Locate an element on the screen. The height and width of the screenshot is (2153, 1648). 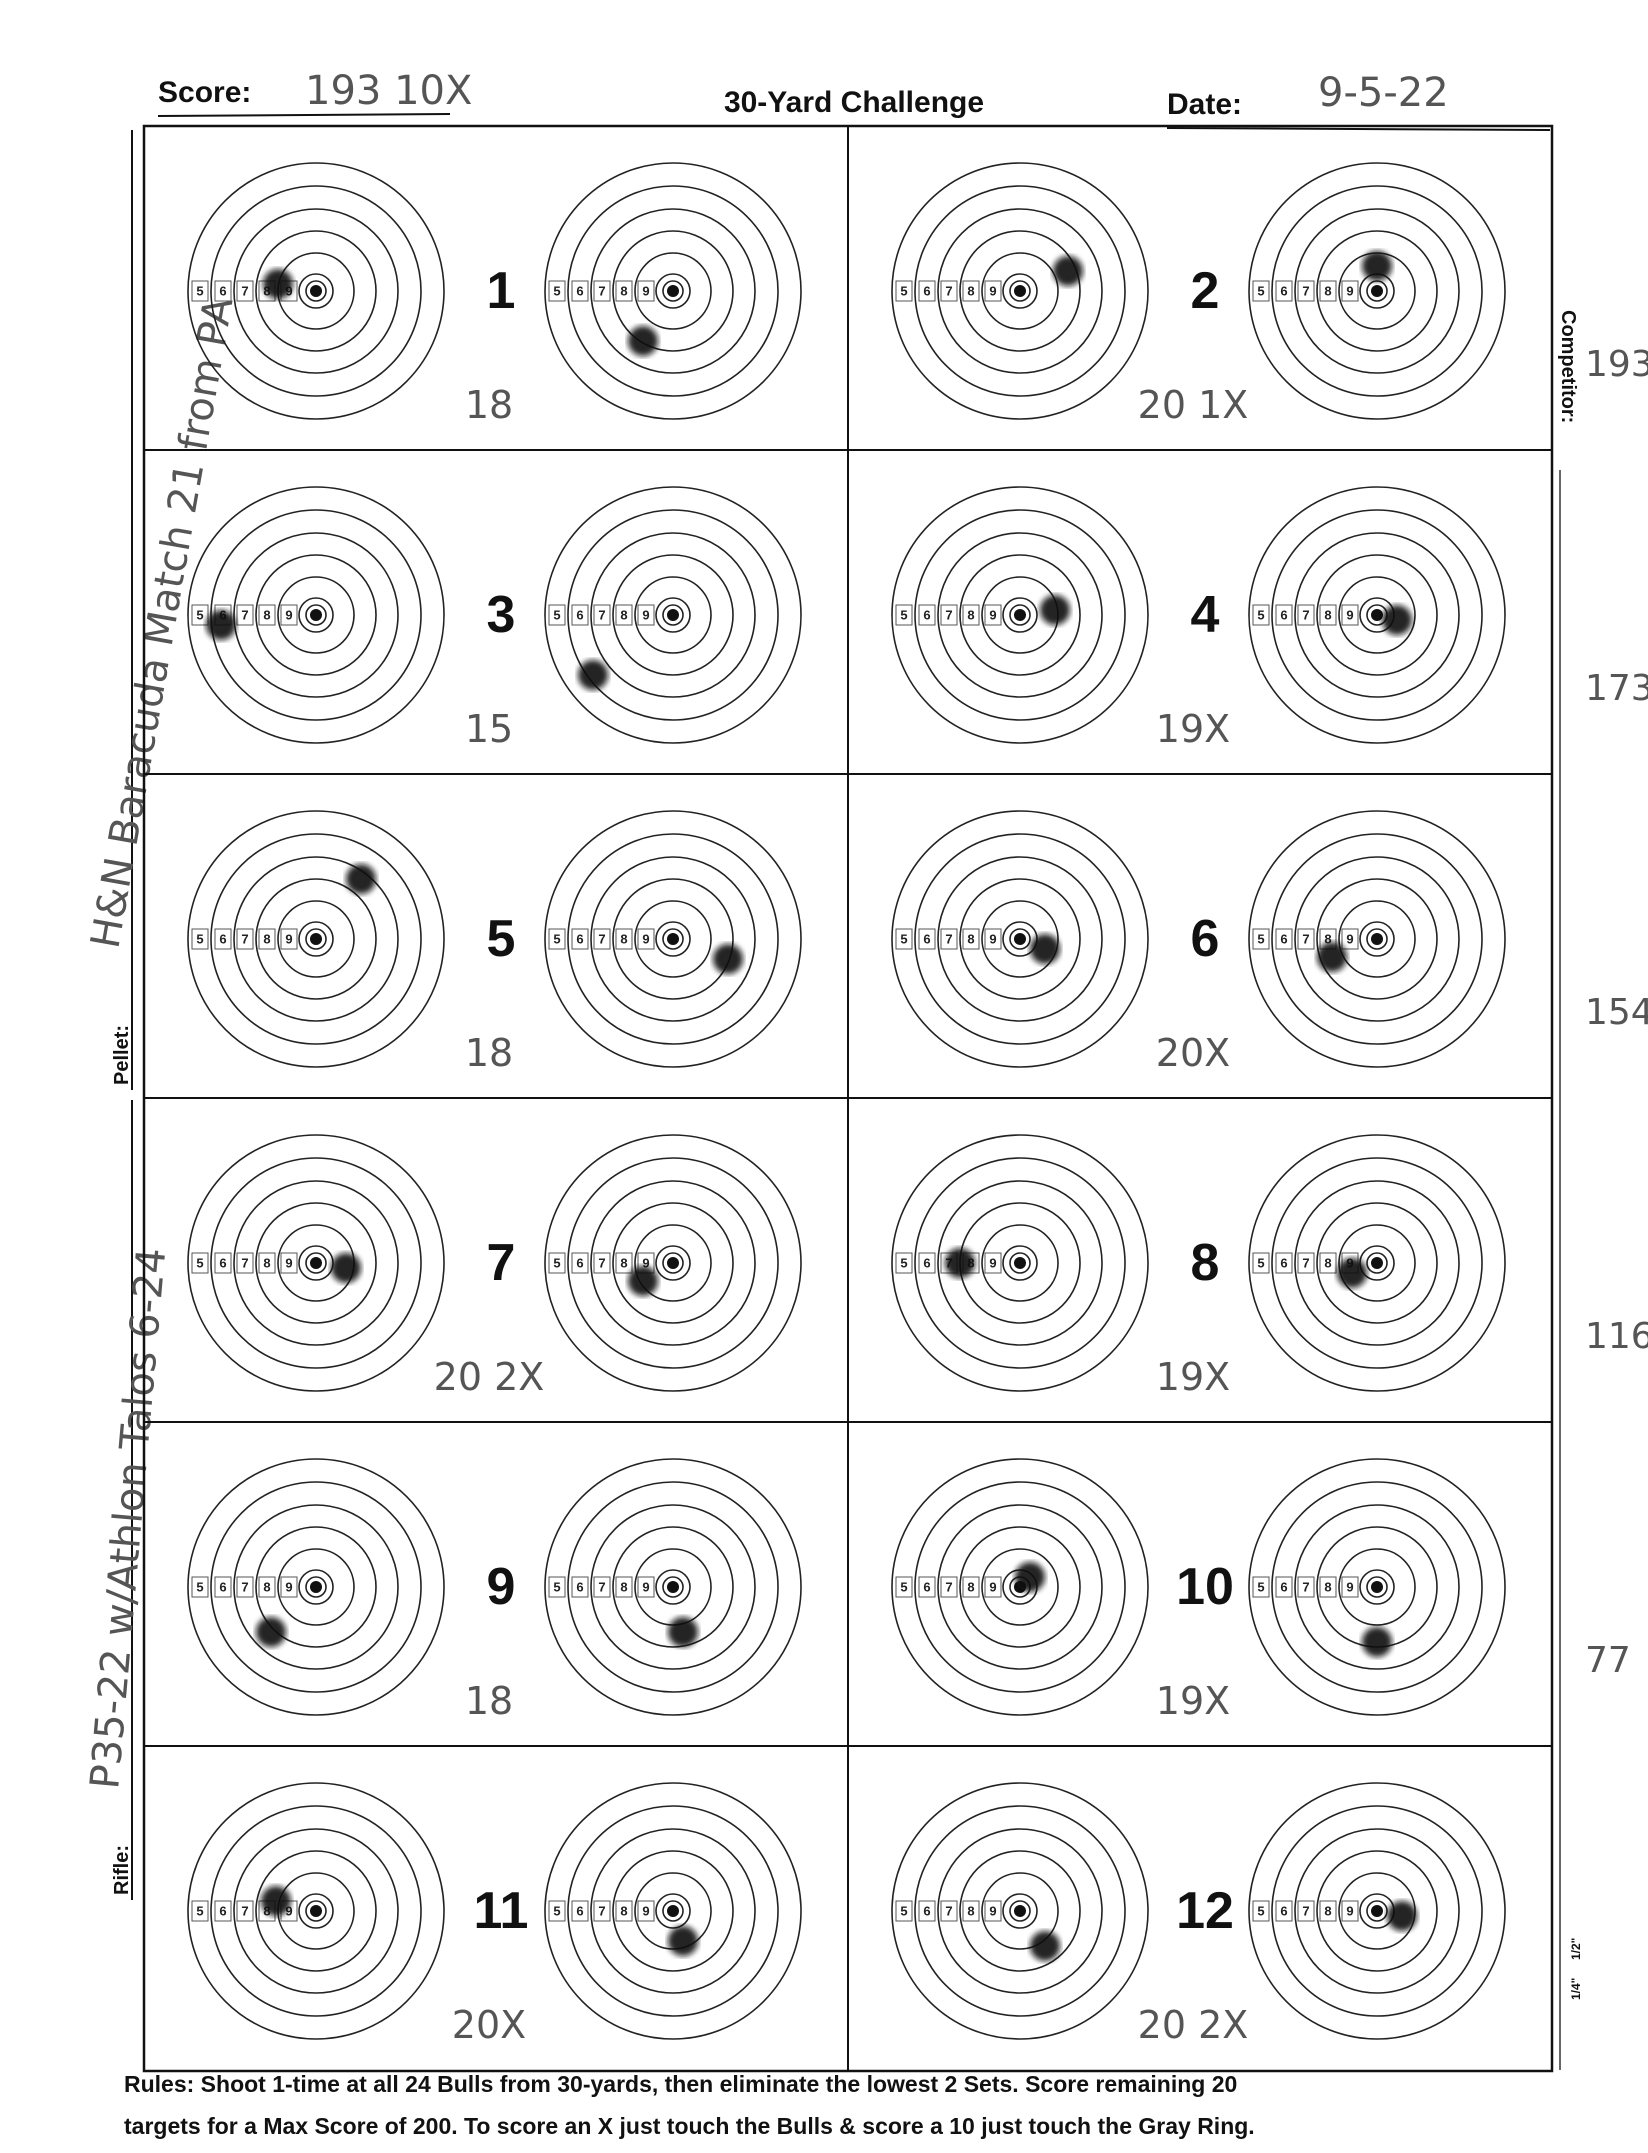
set-score: 19X is located at coordinates (1193, 1701).